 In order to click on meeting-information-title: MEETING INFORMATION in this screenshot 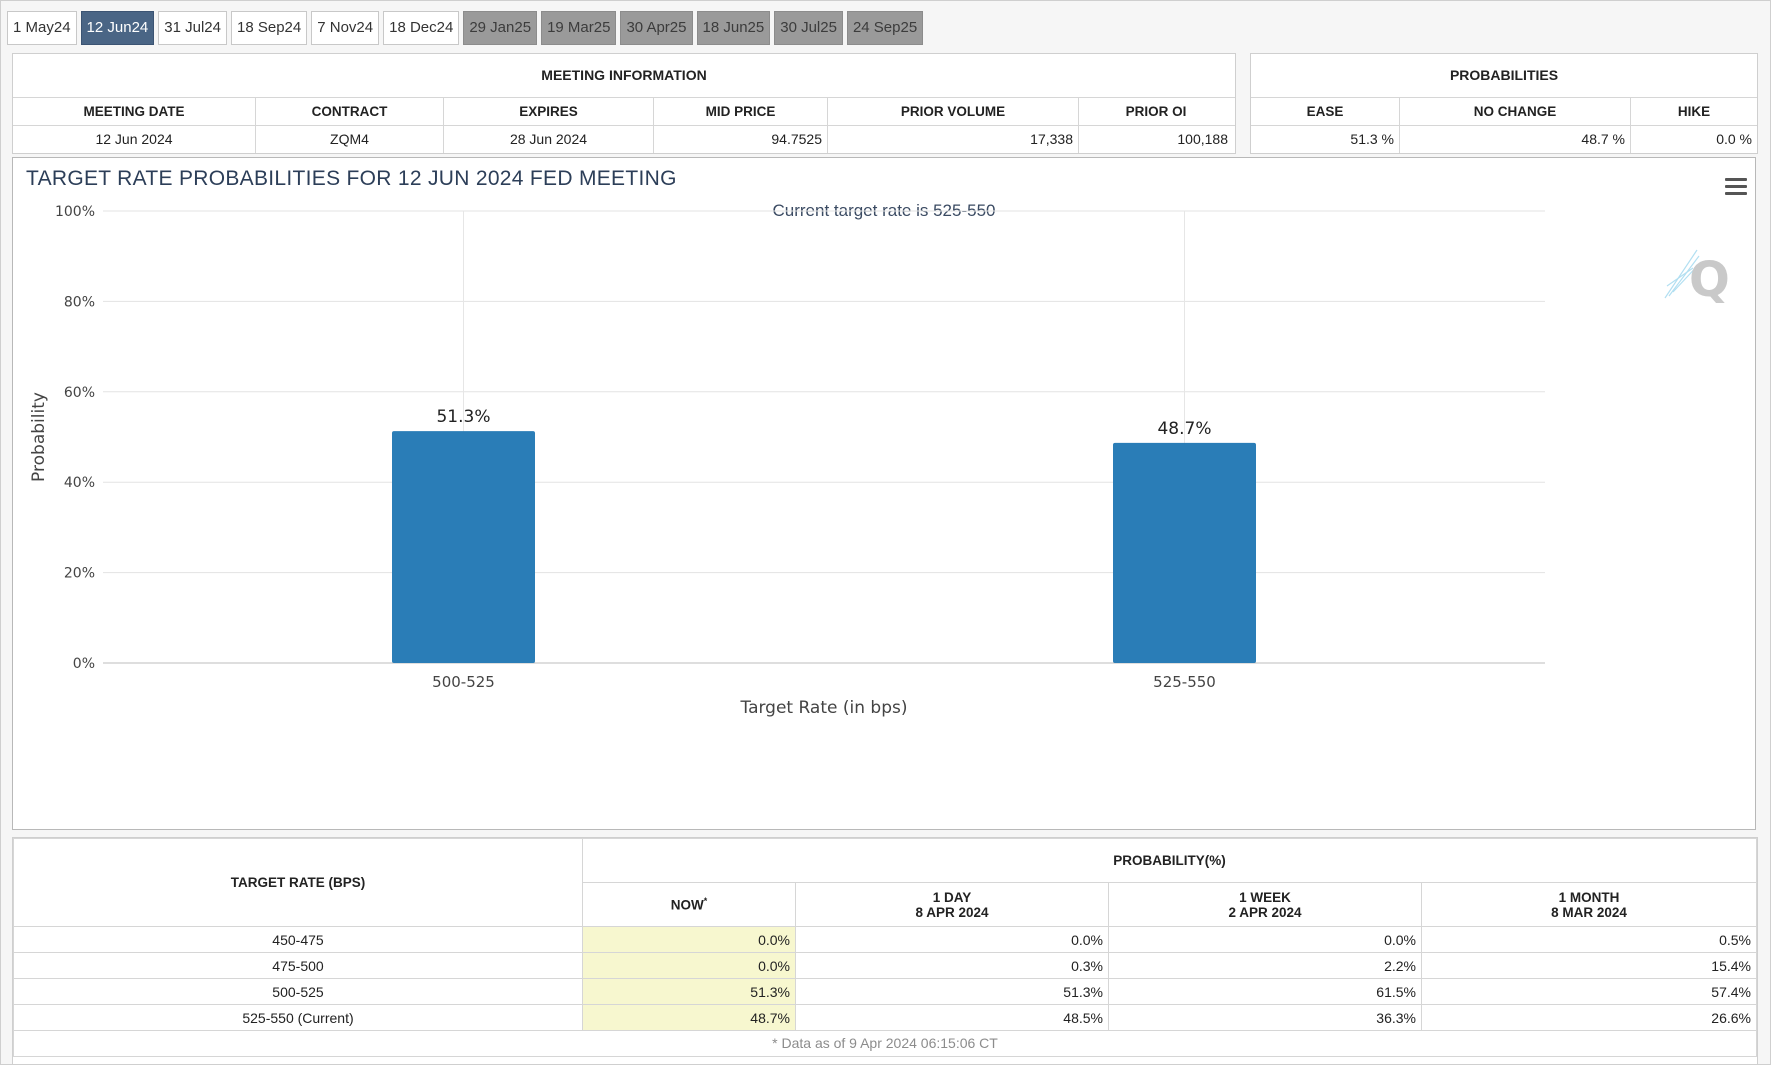, I will do `click(624, 76)`.